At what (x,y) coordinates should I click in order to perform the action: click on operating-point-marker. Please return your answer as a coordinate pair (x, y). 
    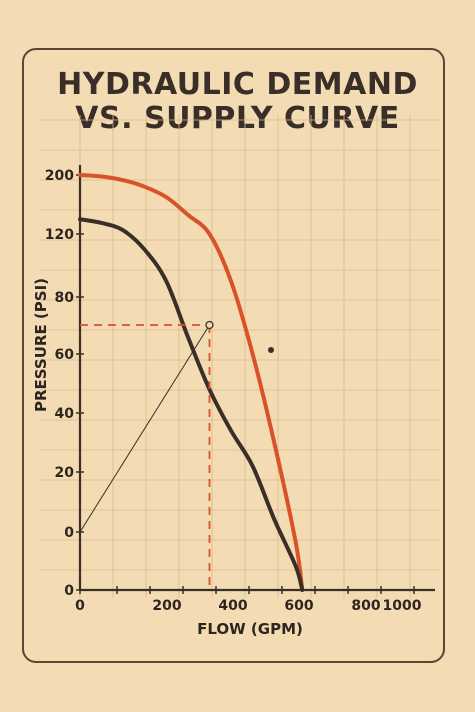
    Looking at the image, I should click on (209, 325).